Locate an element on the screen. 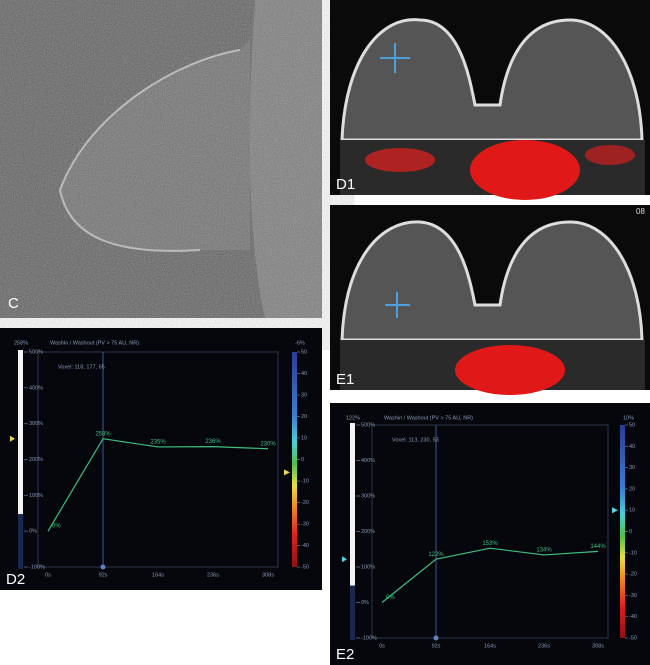  panel-label: D1 is located at coordinates (345, 184).